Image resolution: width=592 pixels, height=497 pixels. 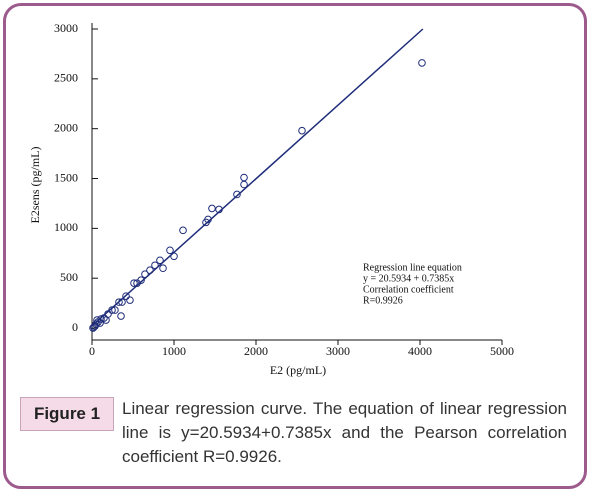 I want to click on y-tick-label: 1500, so click(x=66, y=177).